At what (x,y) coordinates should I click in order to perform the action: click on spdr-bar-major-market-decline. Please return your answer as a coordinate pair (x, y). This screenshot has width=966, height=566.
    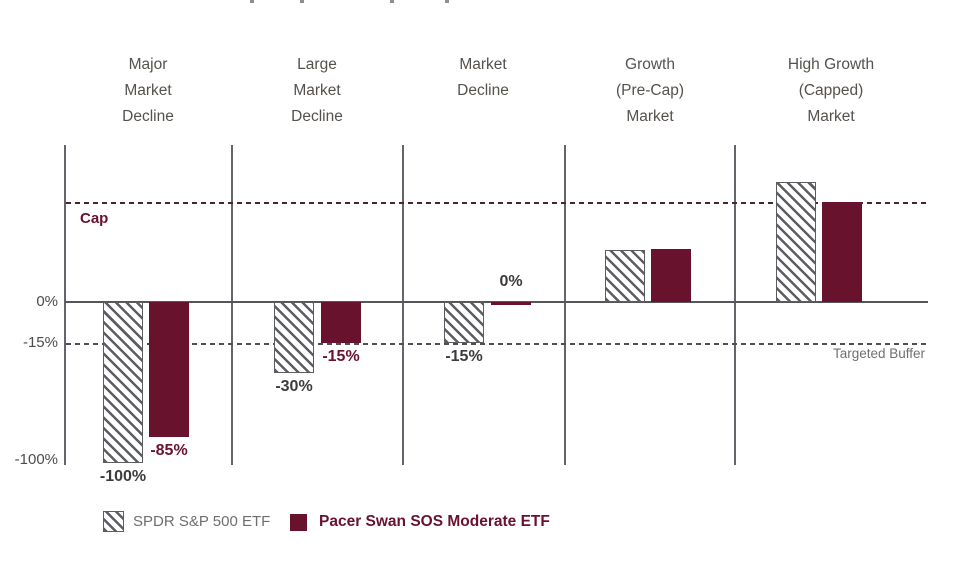
    Looking at the image, I should click on (123, 382).